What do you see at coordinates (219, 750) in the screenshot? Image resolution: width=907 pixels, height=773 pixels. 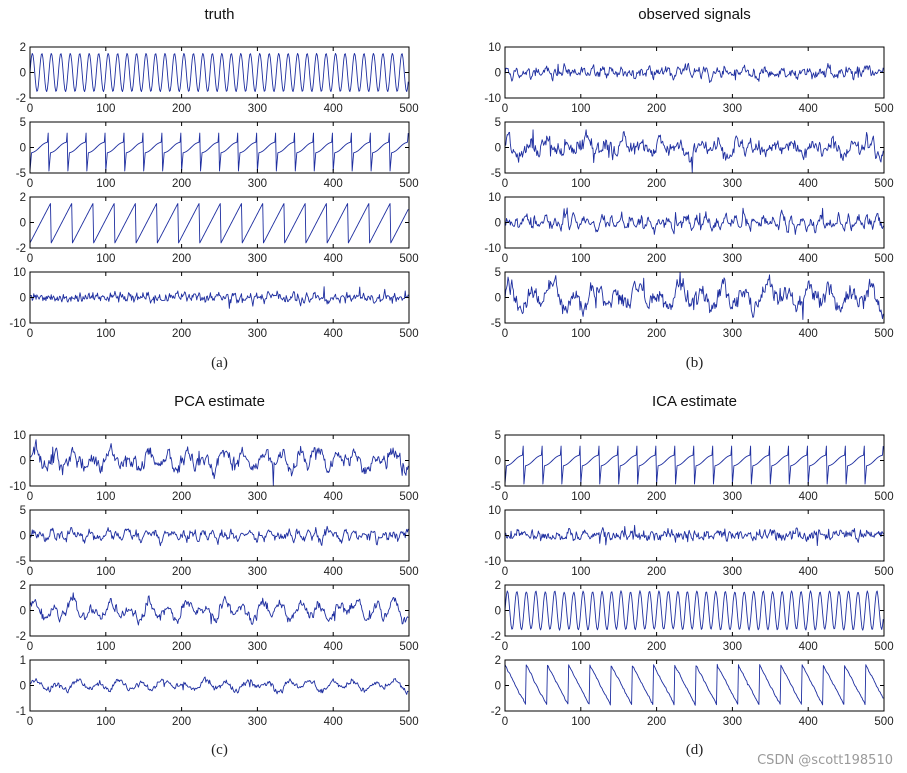 I see `panel-caption: (c)` at bounding box center [219, 750].